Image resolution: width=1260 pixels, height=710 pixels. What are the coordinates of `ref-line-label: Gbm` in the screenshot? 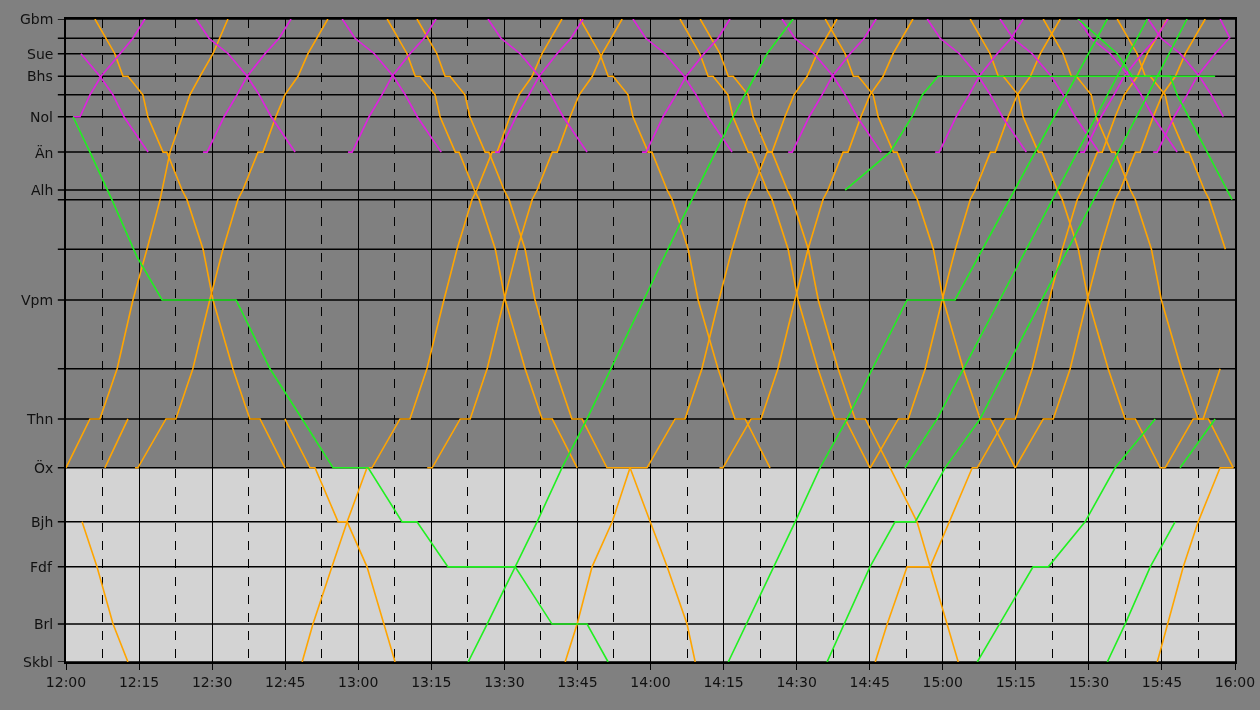 It's located at (37, 19).